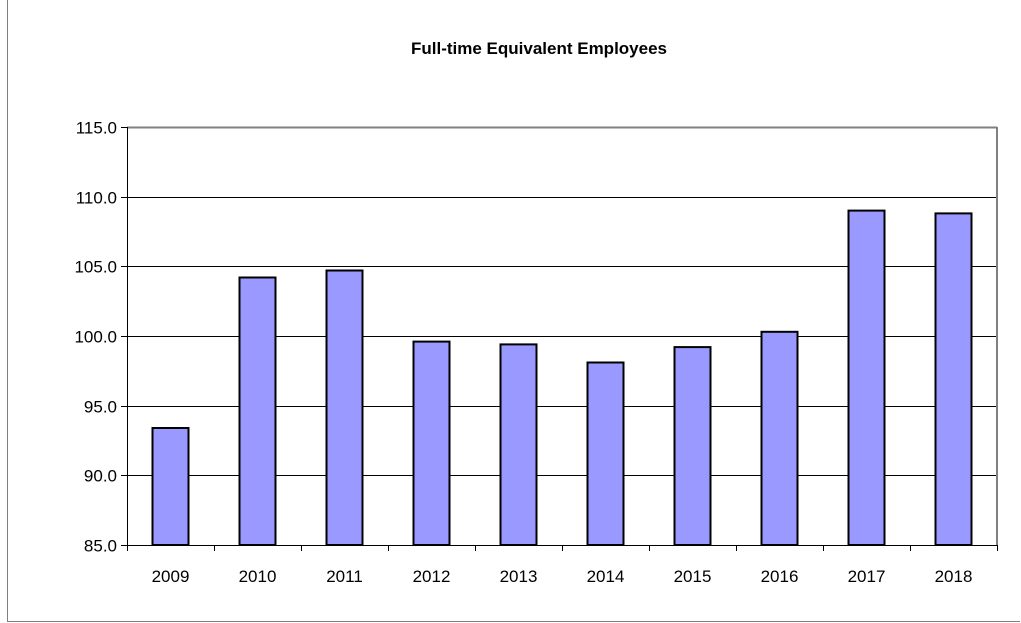 The width and height of the screenshot is (1021, 623). What do you see at coordinates (519, 576) in the screenshot?
I see `x-tick-label: 2013` at bounding box center [519, 576].